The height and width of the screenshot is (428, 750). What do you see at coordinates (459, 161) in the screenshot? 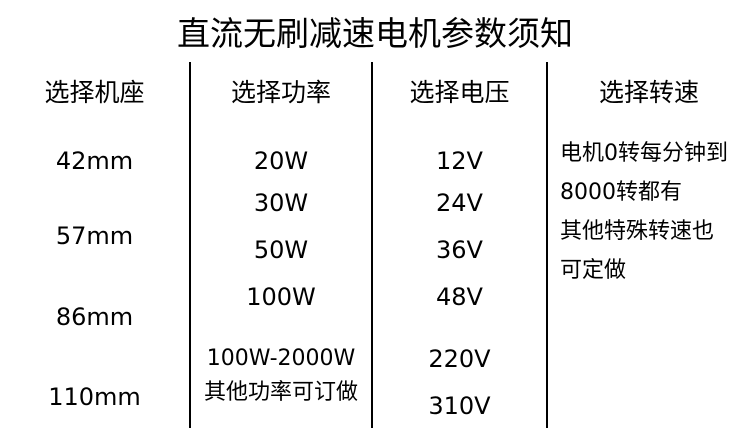
I see `cell-voltage-0: 12V` at bounding box center [459, 161].